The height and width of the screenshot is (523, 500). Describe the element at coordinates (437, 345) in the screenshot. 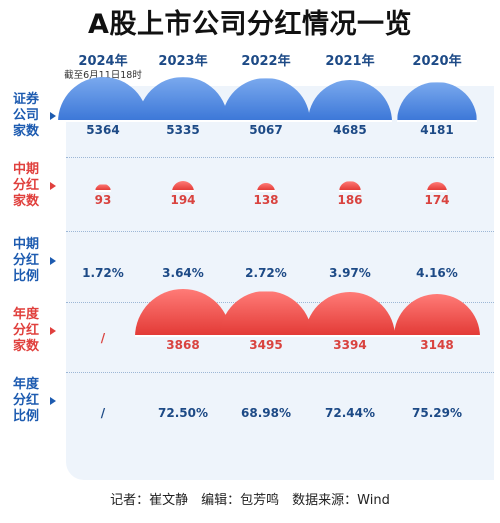

I see `cell-value: 3148` at that location.